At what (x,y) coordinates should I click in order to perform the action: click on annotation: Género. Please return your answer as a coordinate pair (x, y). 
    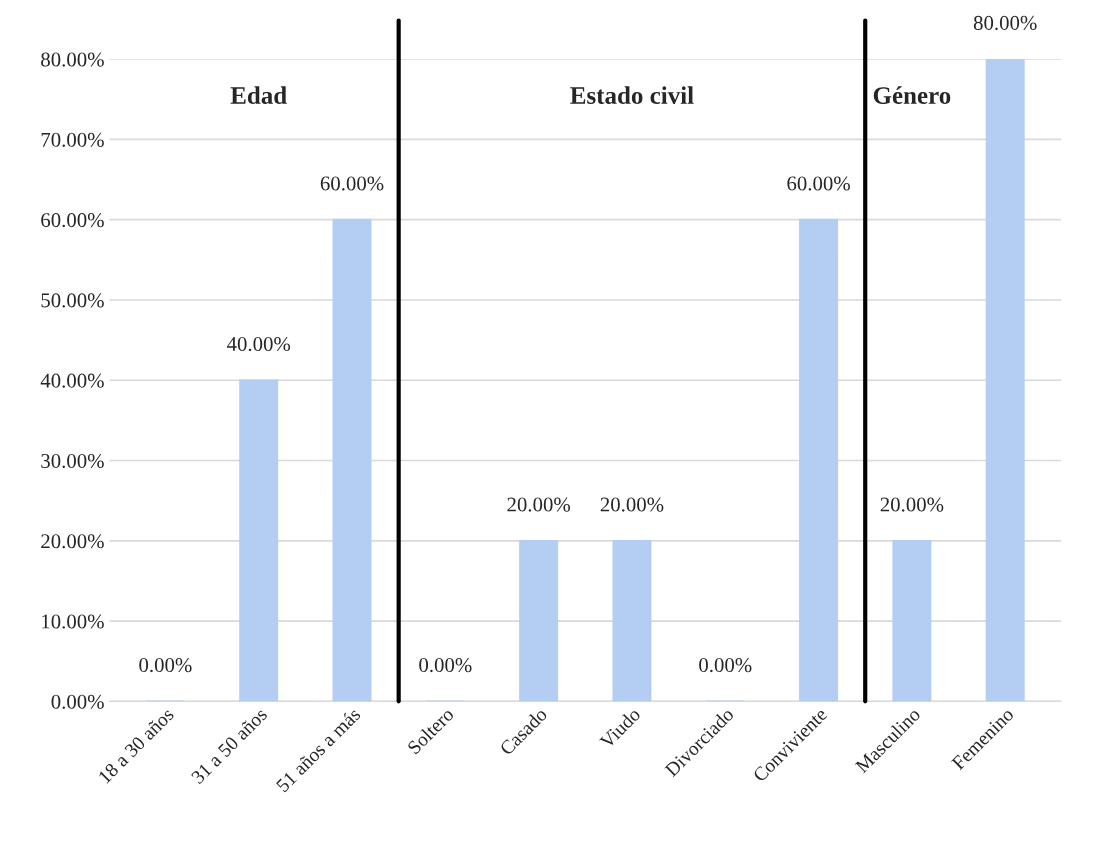
    Looking at the image, I should click on (912, 95).